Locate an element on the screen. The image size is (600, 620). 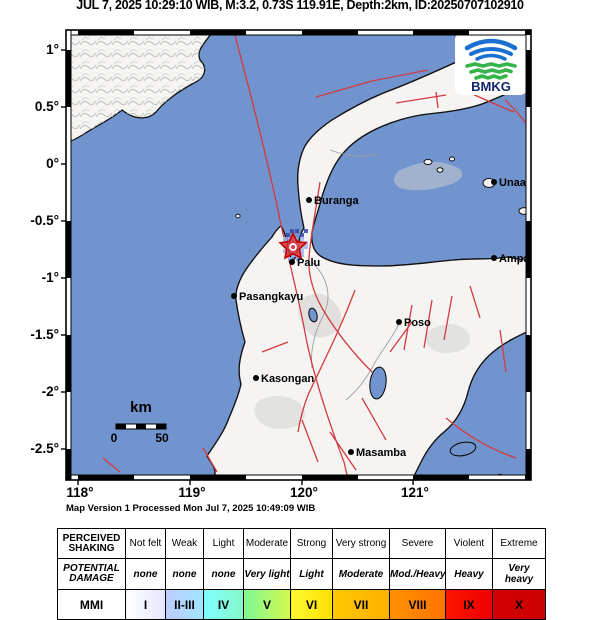
damage-cell: Very heavy is located at coordinates (519, 574).